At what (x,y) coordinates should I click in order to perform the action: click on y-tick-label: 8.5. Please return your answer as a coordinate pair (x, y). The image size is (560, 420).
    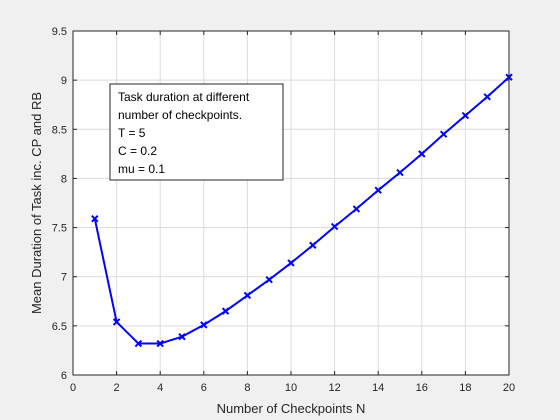
    Looking at the image, I should click on (59, 130).